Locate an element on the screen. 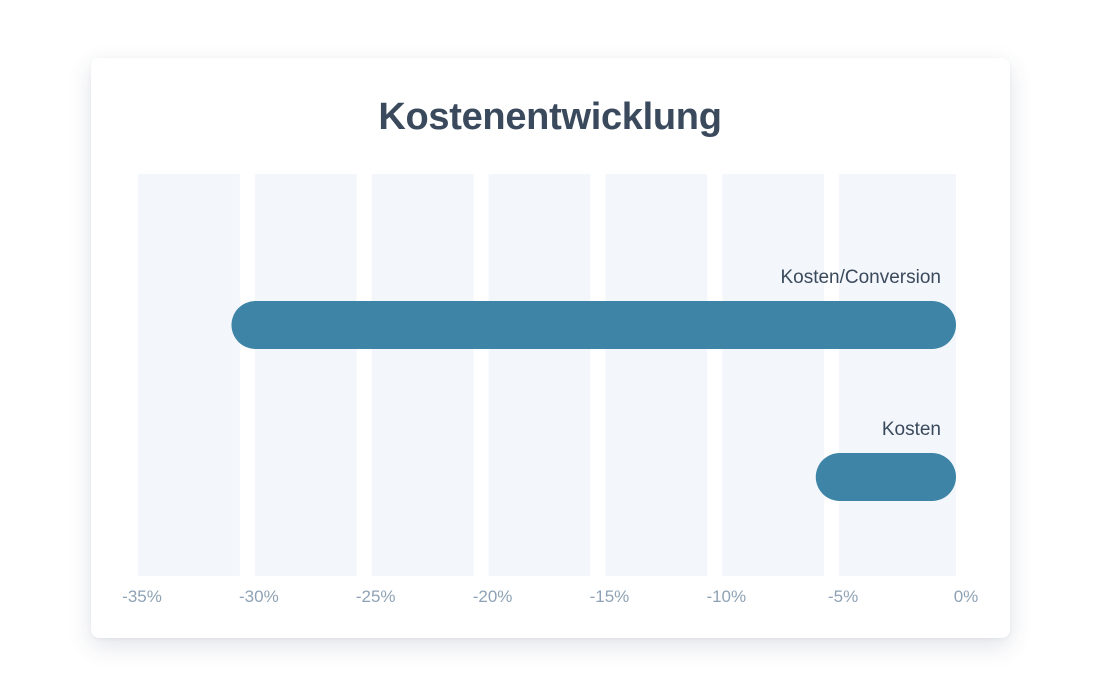  bar-label: Kosten is located at coordinates (911, 429).